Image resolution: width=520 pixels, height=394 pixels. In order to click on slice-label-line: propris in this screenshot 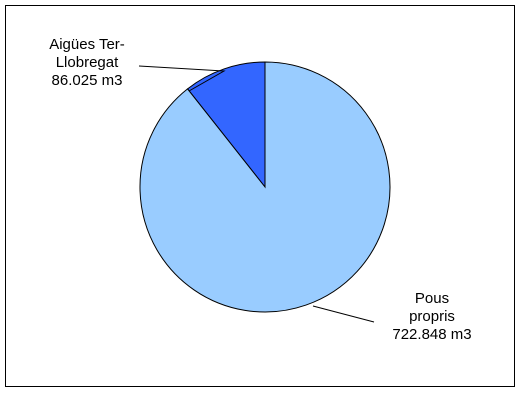, I will do `click(432, 316)`.